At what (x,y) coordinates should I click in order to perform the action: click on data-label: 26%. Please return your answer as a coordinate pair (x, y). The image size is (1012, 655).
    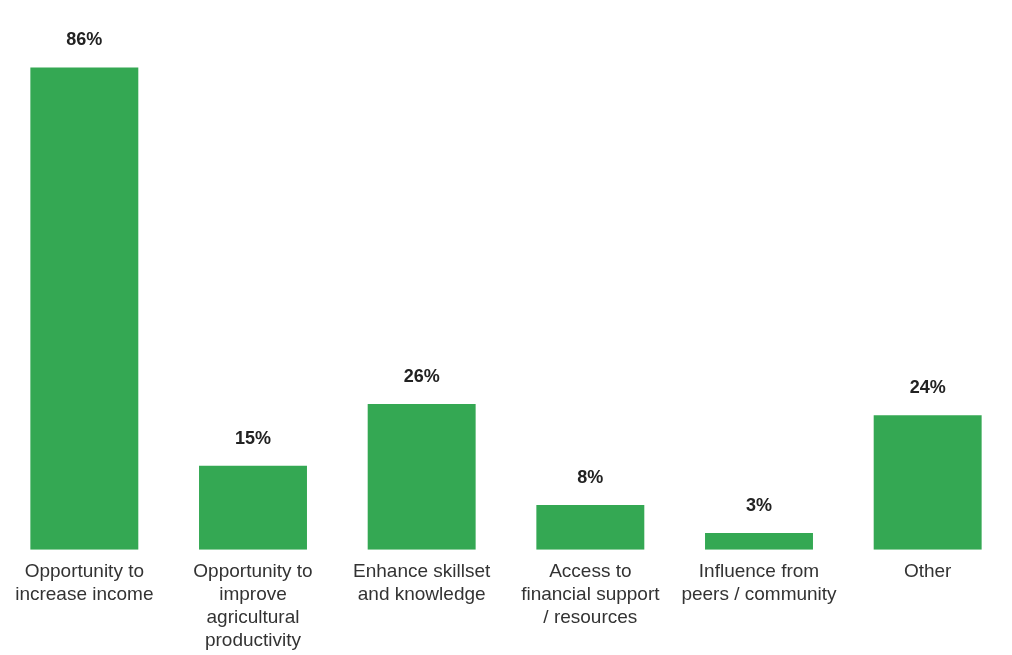
    Looking at the image, I should click on (421, 375).